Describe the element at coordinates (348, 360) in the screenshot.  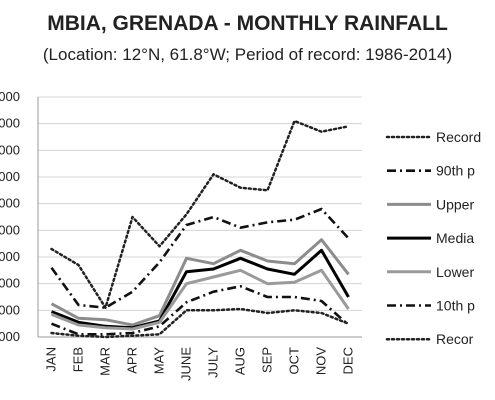
I see `x-tick-label: DEC` at that location.